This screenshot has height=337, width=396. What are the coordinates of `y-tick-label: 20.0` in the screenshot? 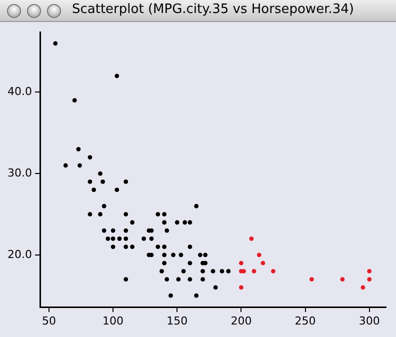 It's located at (20, 254).